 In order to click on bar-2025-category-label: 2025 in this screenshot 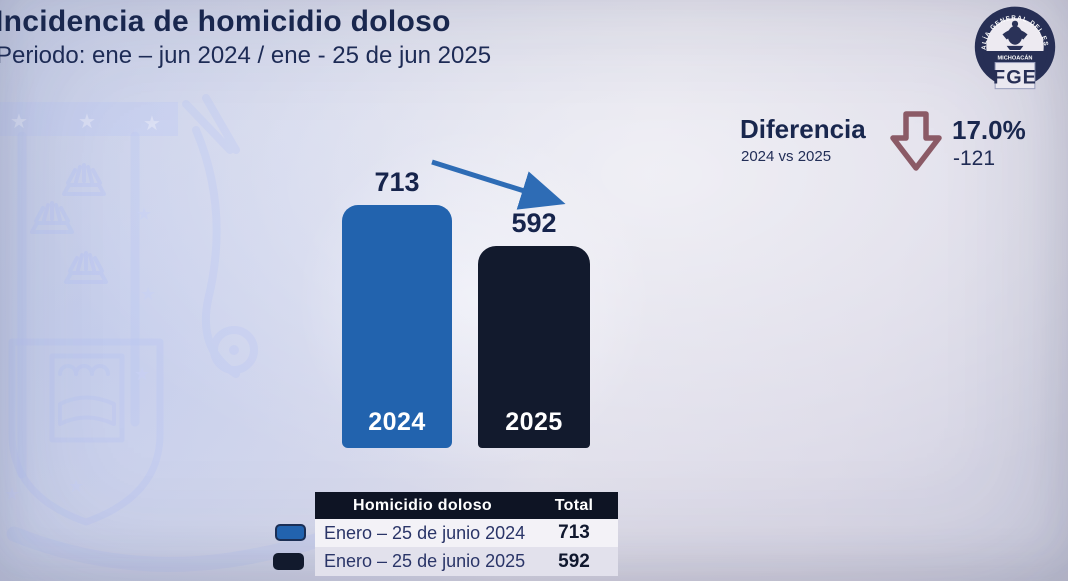, I will do `click(534, 422)`.